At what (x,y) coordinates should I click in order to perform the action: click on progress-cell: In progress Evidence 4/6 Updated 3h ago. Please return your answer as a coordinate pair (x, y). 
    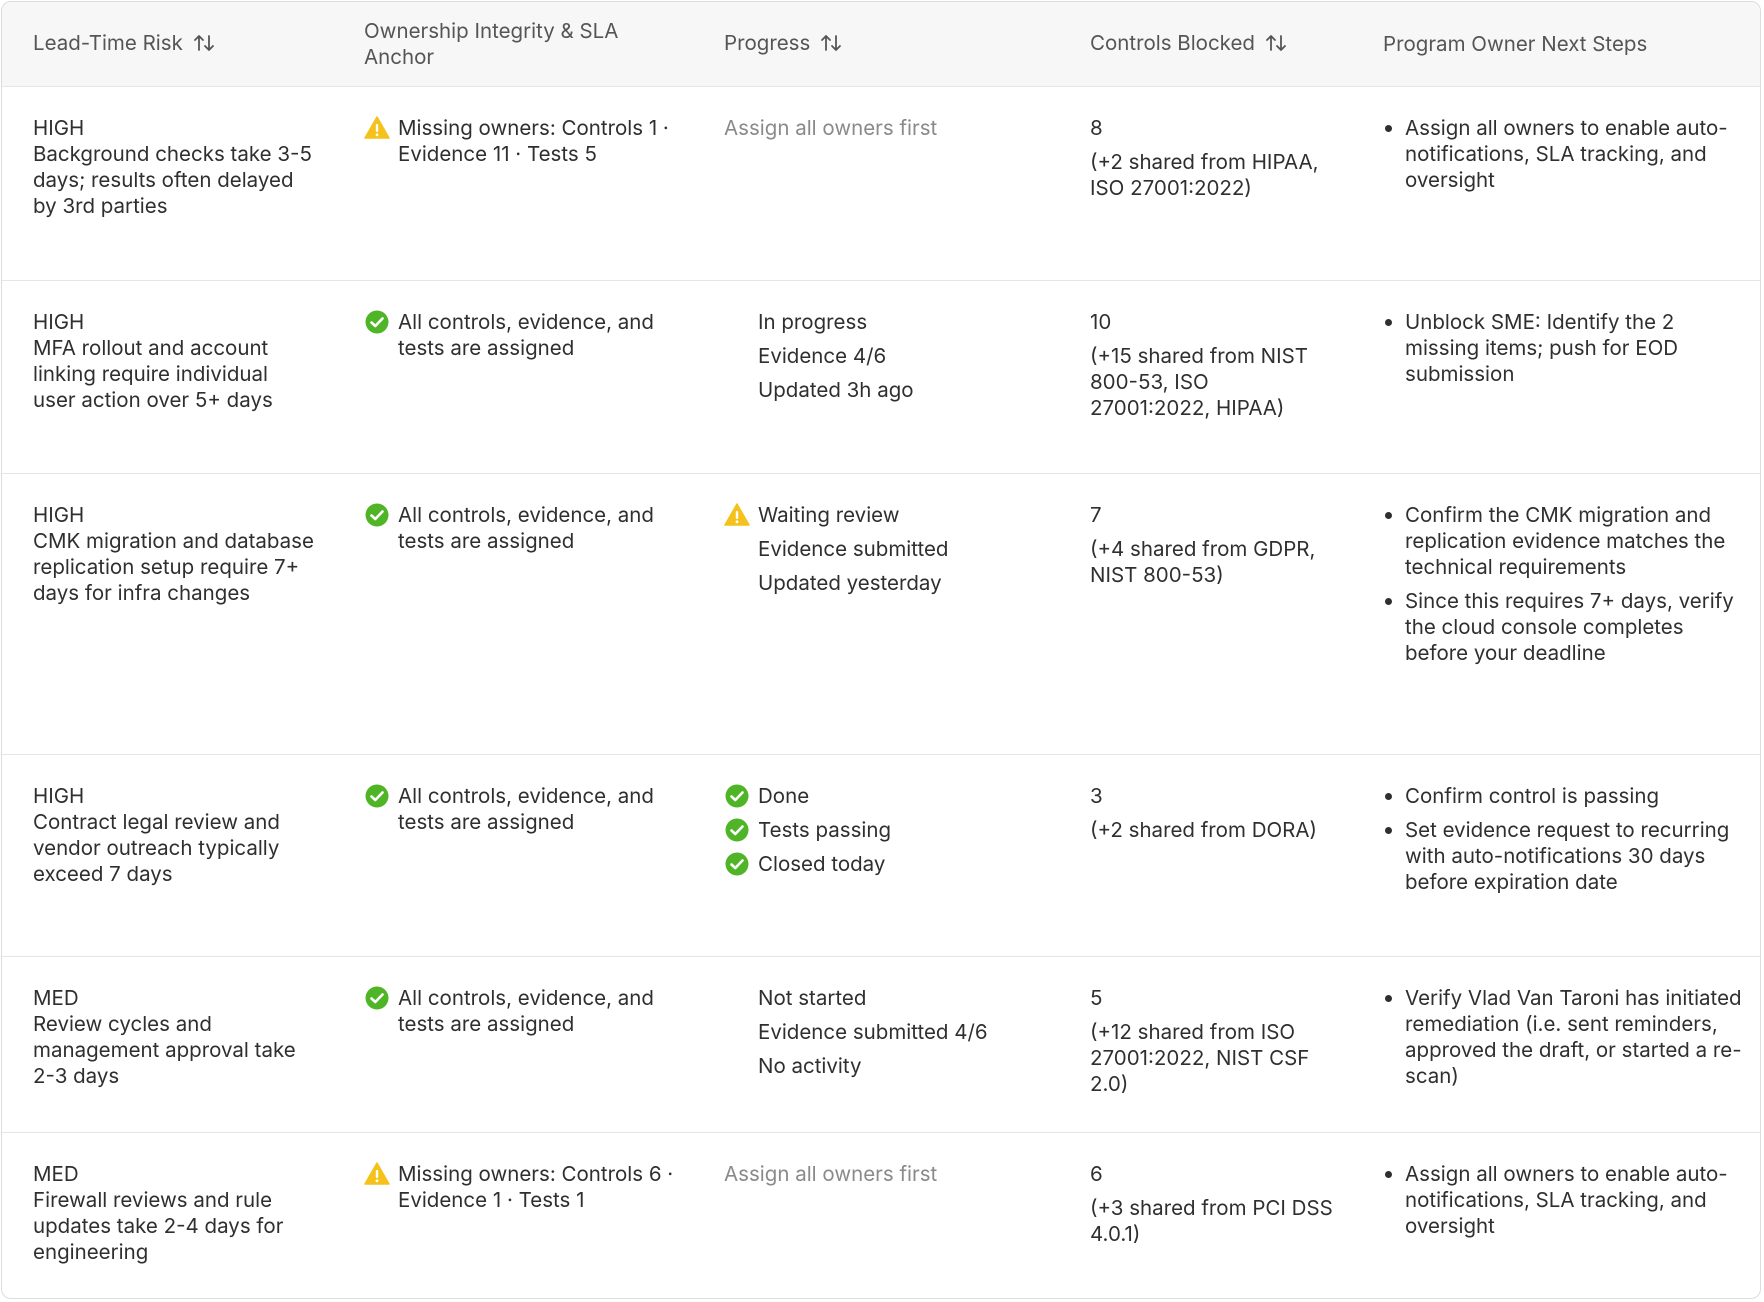
    Looking at the image, I should click on (876, 377).